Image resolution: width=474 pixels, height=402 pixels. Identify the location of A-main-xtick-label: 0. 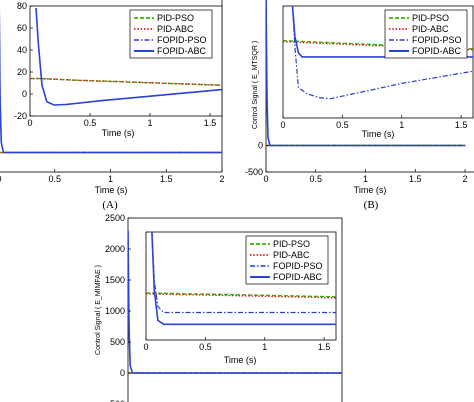
(1, 179).